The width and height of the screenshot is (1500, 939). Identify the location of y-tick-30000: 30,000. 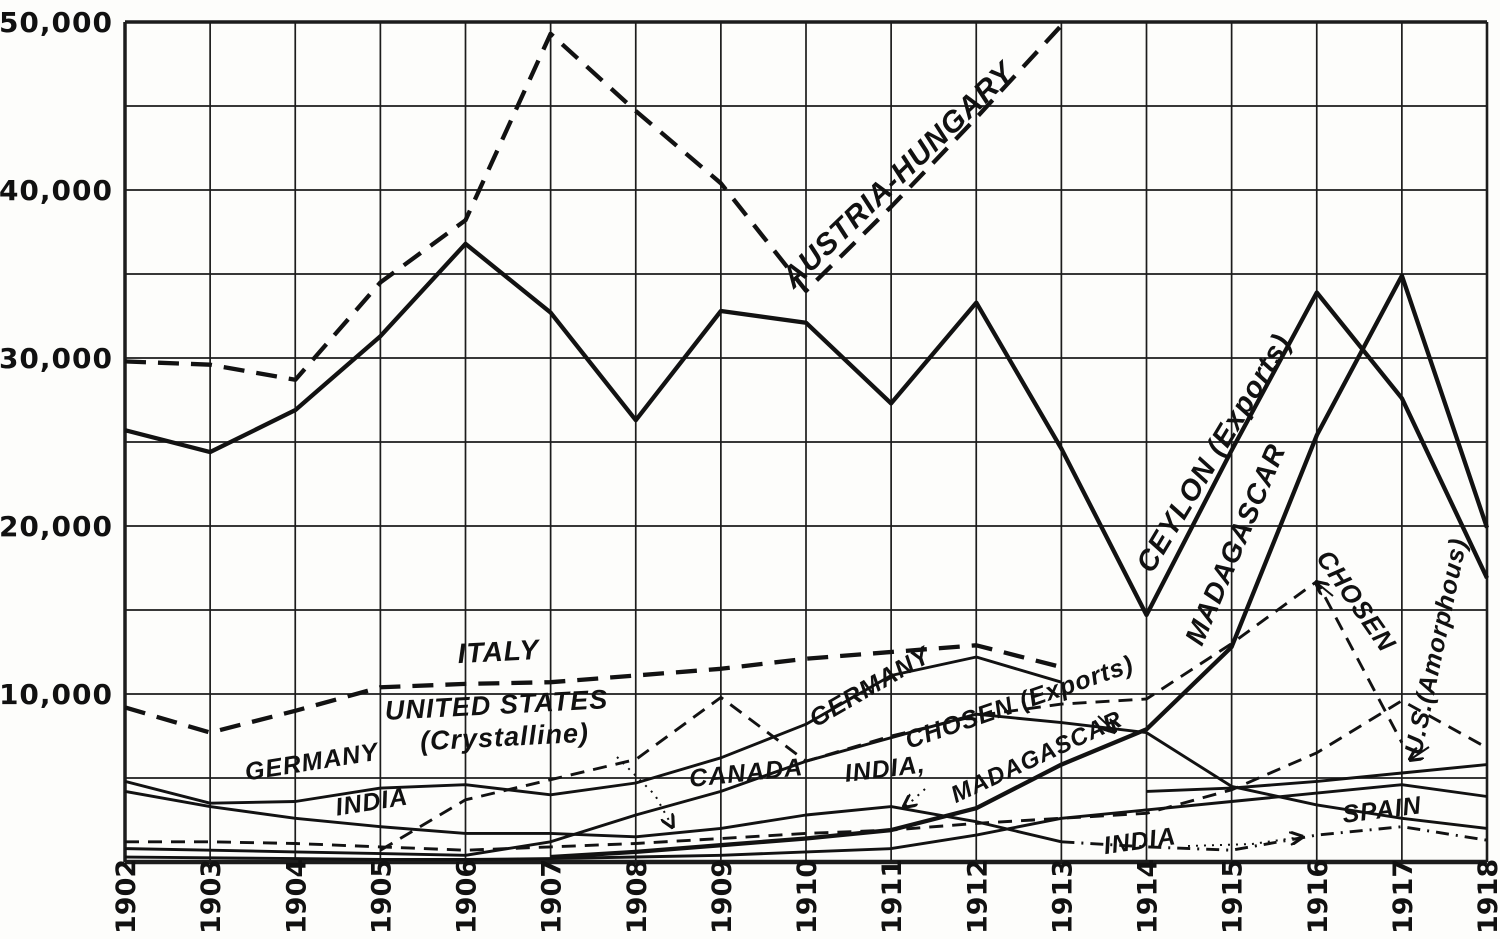
(56, 358).